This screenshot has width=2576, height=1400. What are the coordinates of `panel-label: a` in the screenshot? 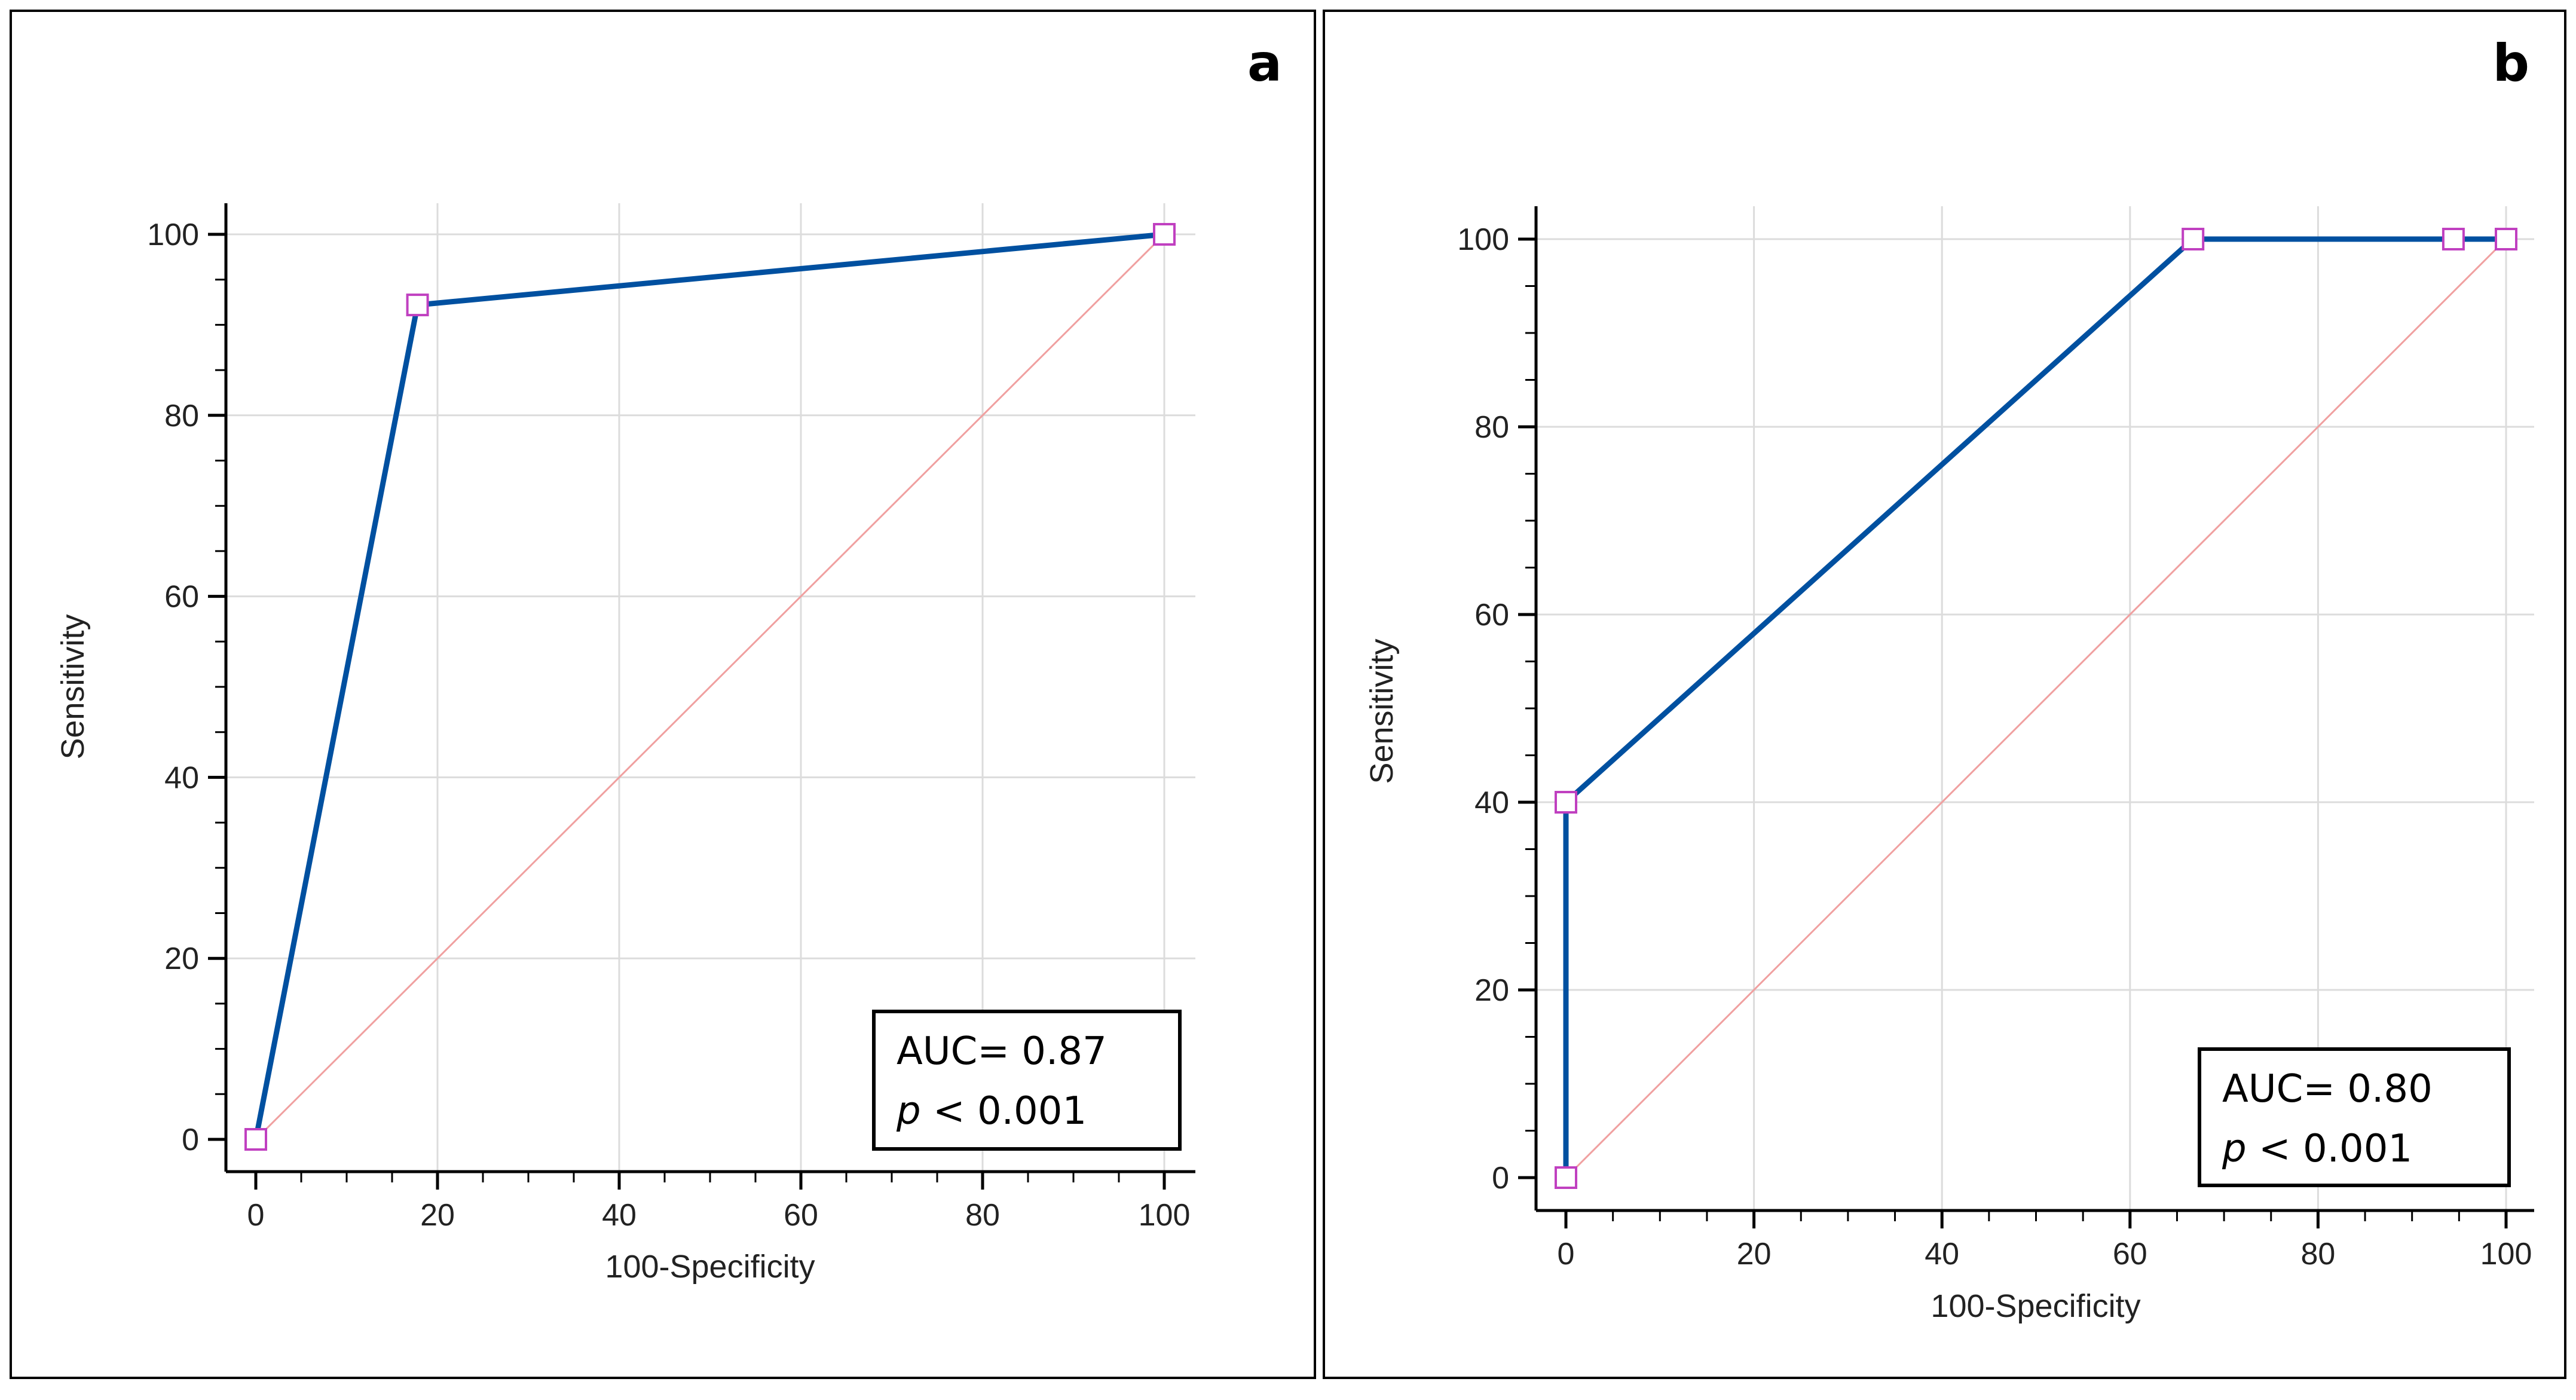 It's located at (1264, 63).